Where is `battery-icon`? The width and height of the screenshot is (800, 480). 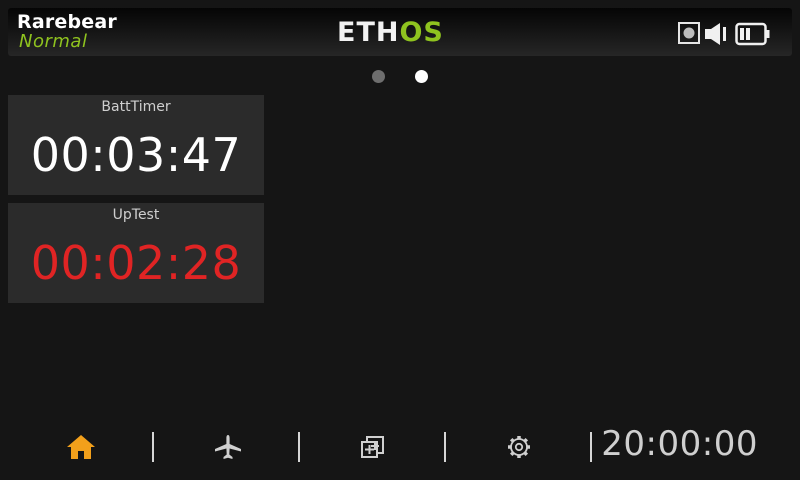
battery-icon is located at coordinates (753, 36).